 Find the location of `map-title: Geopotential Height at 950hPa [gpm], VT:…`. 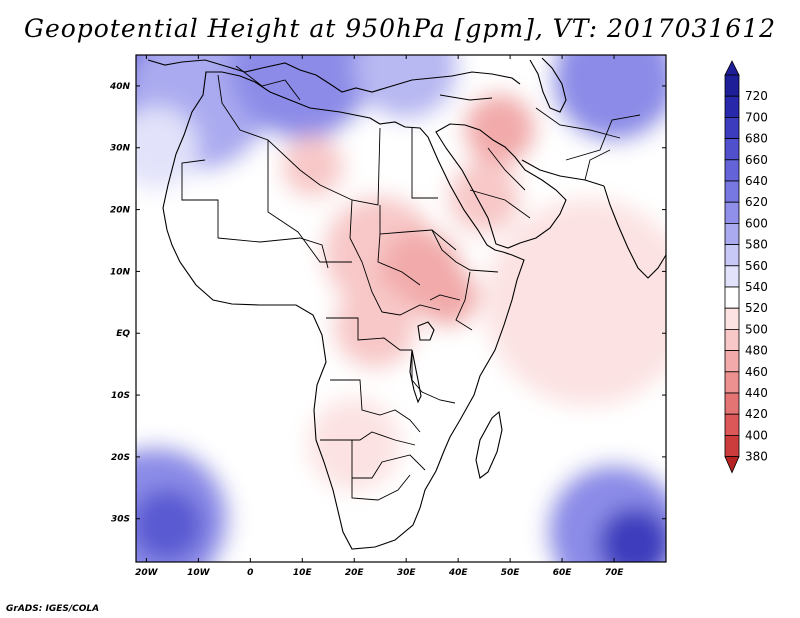

map-title: Geopotential Height at 950hPa [gpm], VT:… is located at coordinates (400, 28).